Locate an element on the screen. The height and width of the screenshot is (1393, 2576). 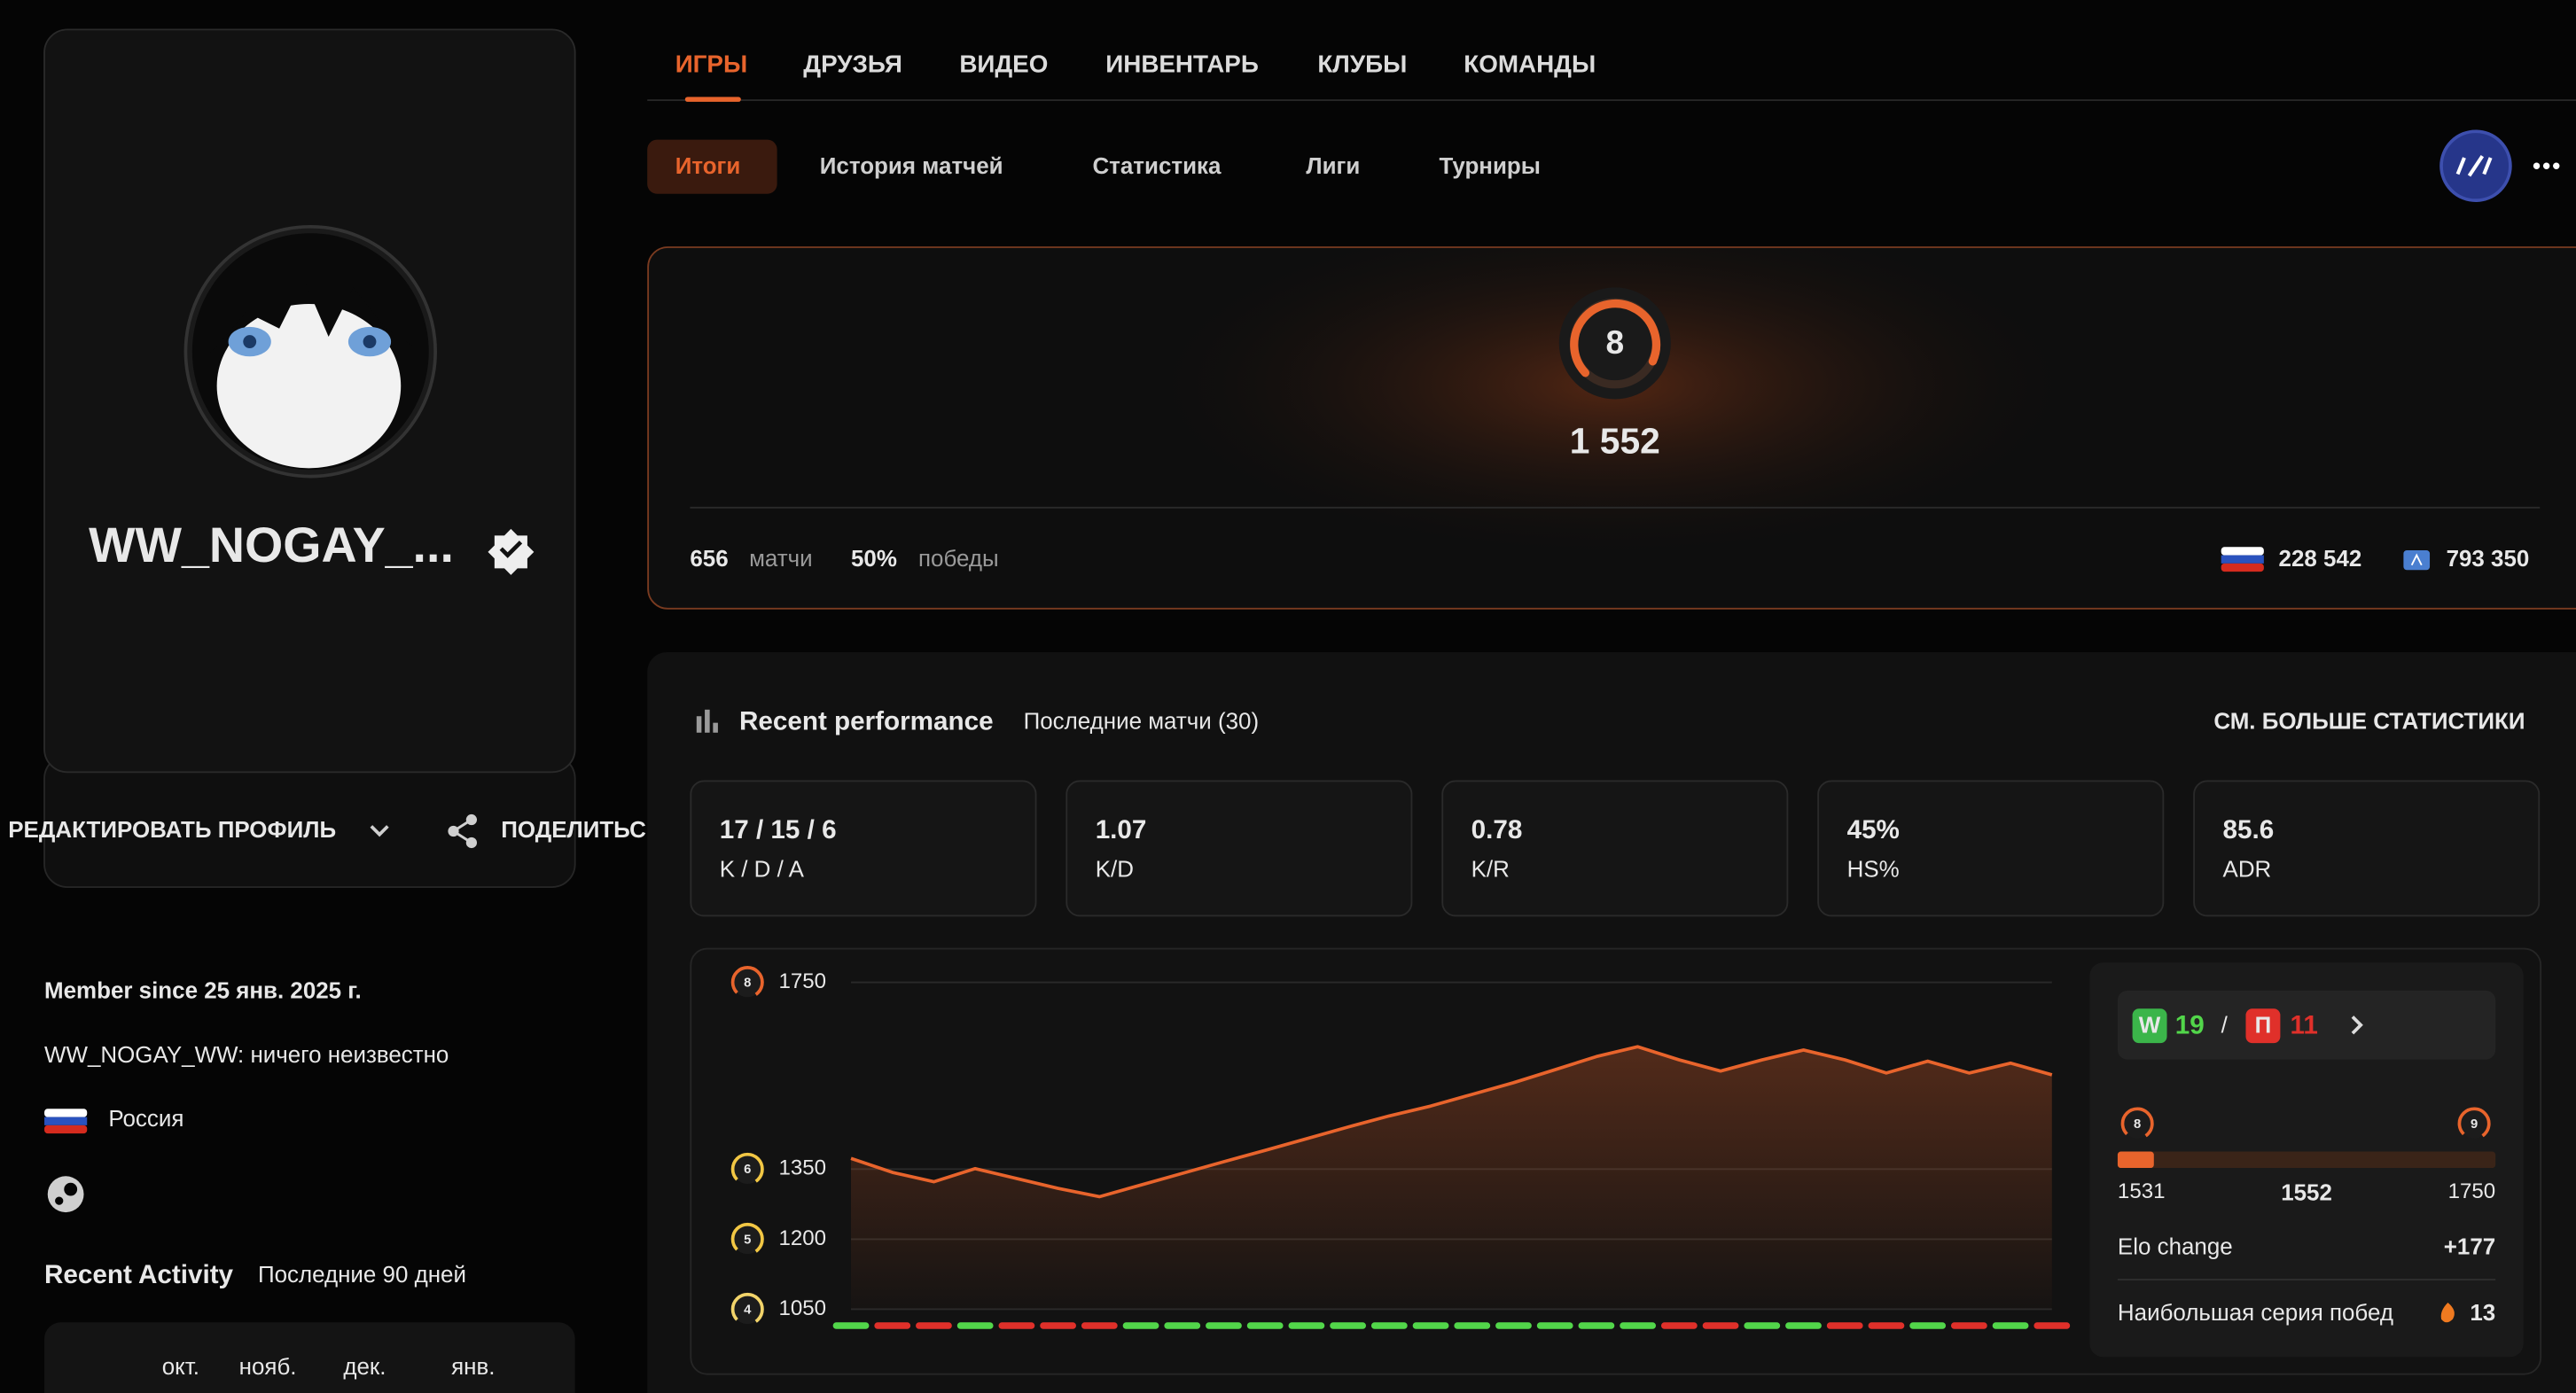
elo: 1 552 is located at coordinates (1615, 440).